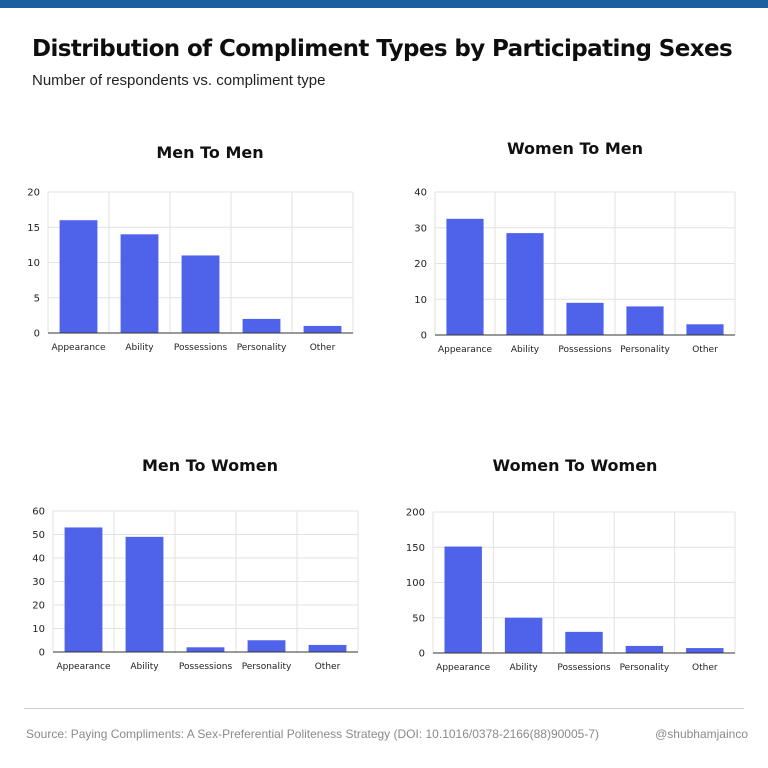 Image resolution: width=768 pixels, height=768 pixels. Describe the element at coordinates (384, 708) in the screenshot. I see `footer-divider` at that location.